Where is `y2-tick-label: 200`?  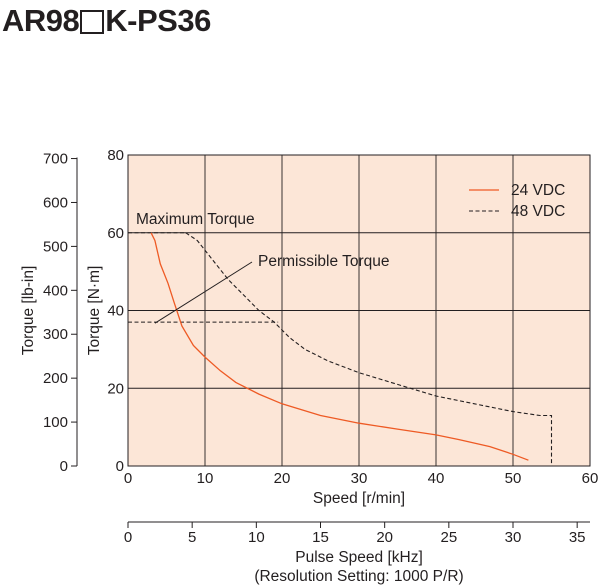
y2-tick-label: 200 is located at coordinates (55, 378).